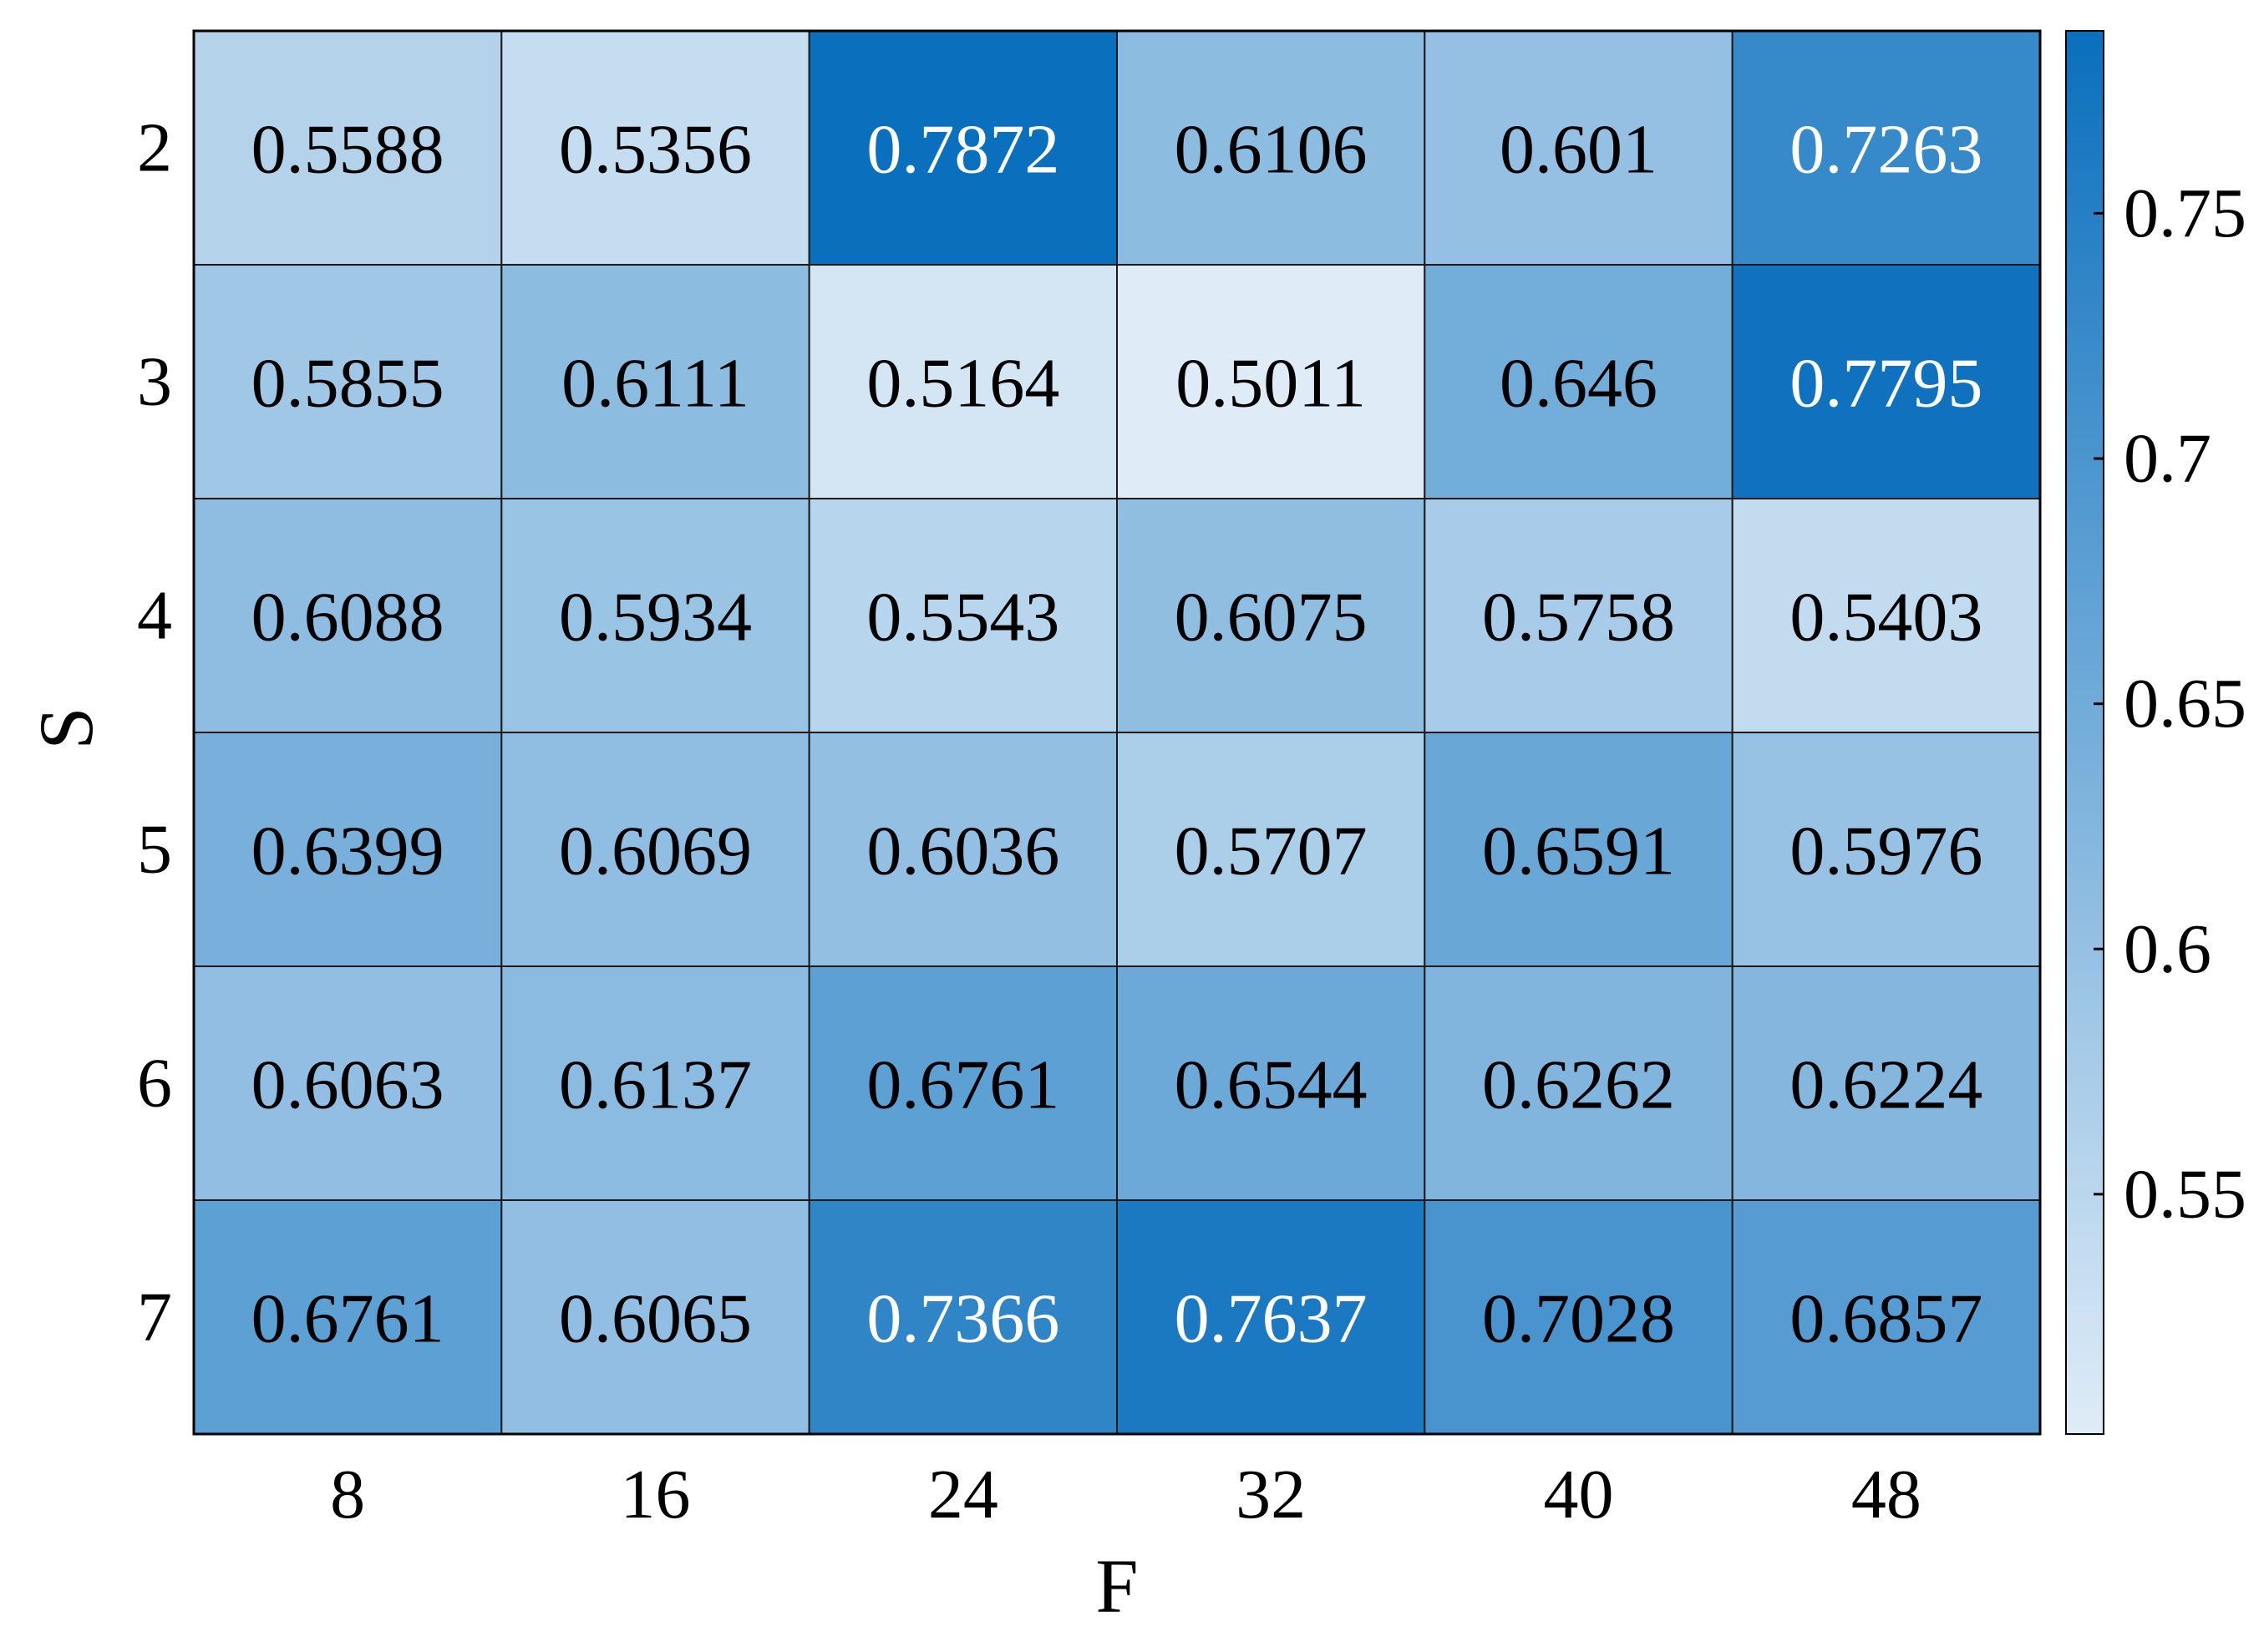 The height and width of the screenshot is (1652, 2264). Describe the element at coordinates (1579, 1494) in the screenshot. I see `x-tick-label: 40` at that location.